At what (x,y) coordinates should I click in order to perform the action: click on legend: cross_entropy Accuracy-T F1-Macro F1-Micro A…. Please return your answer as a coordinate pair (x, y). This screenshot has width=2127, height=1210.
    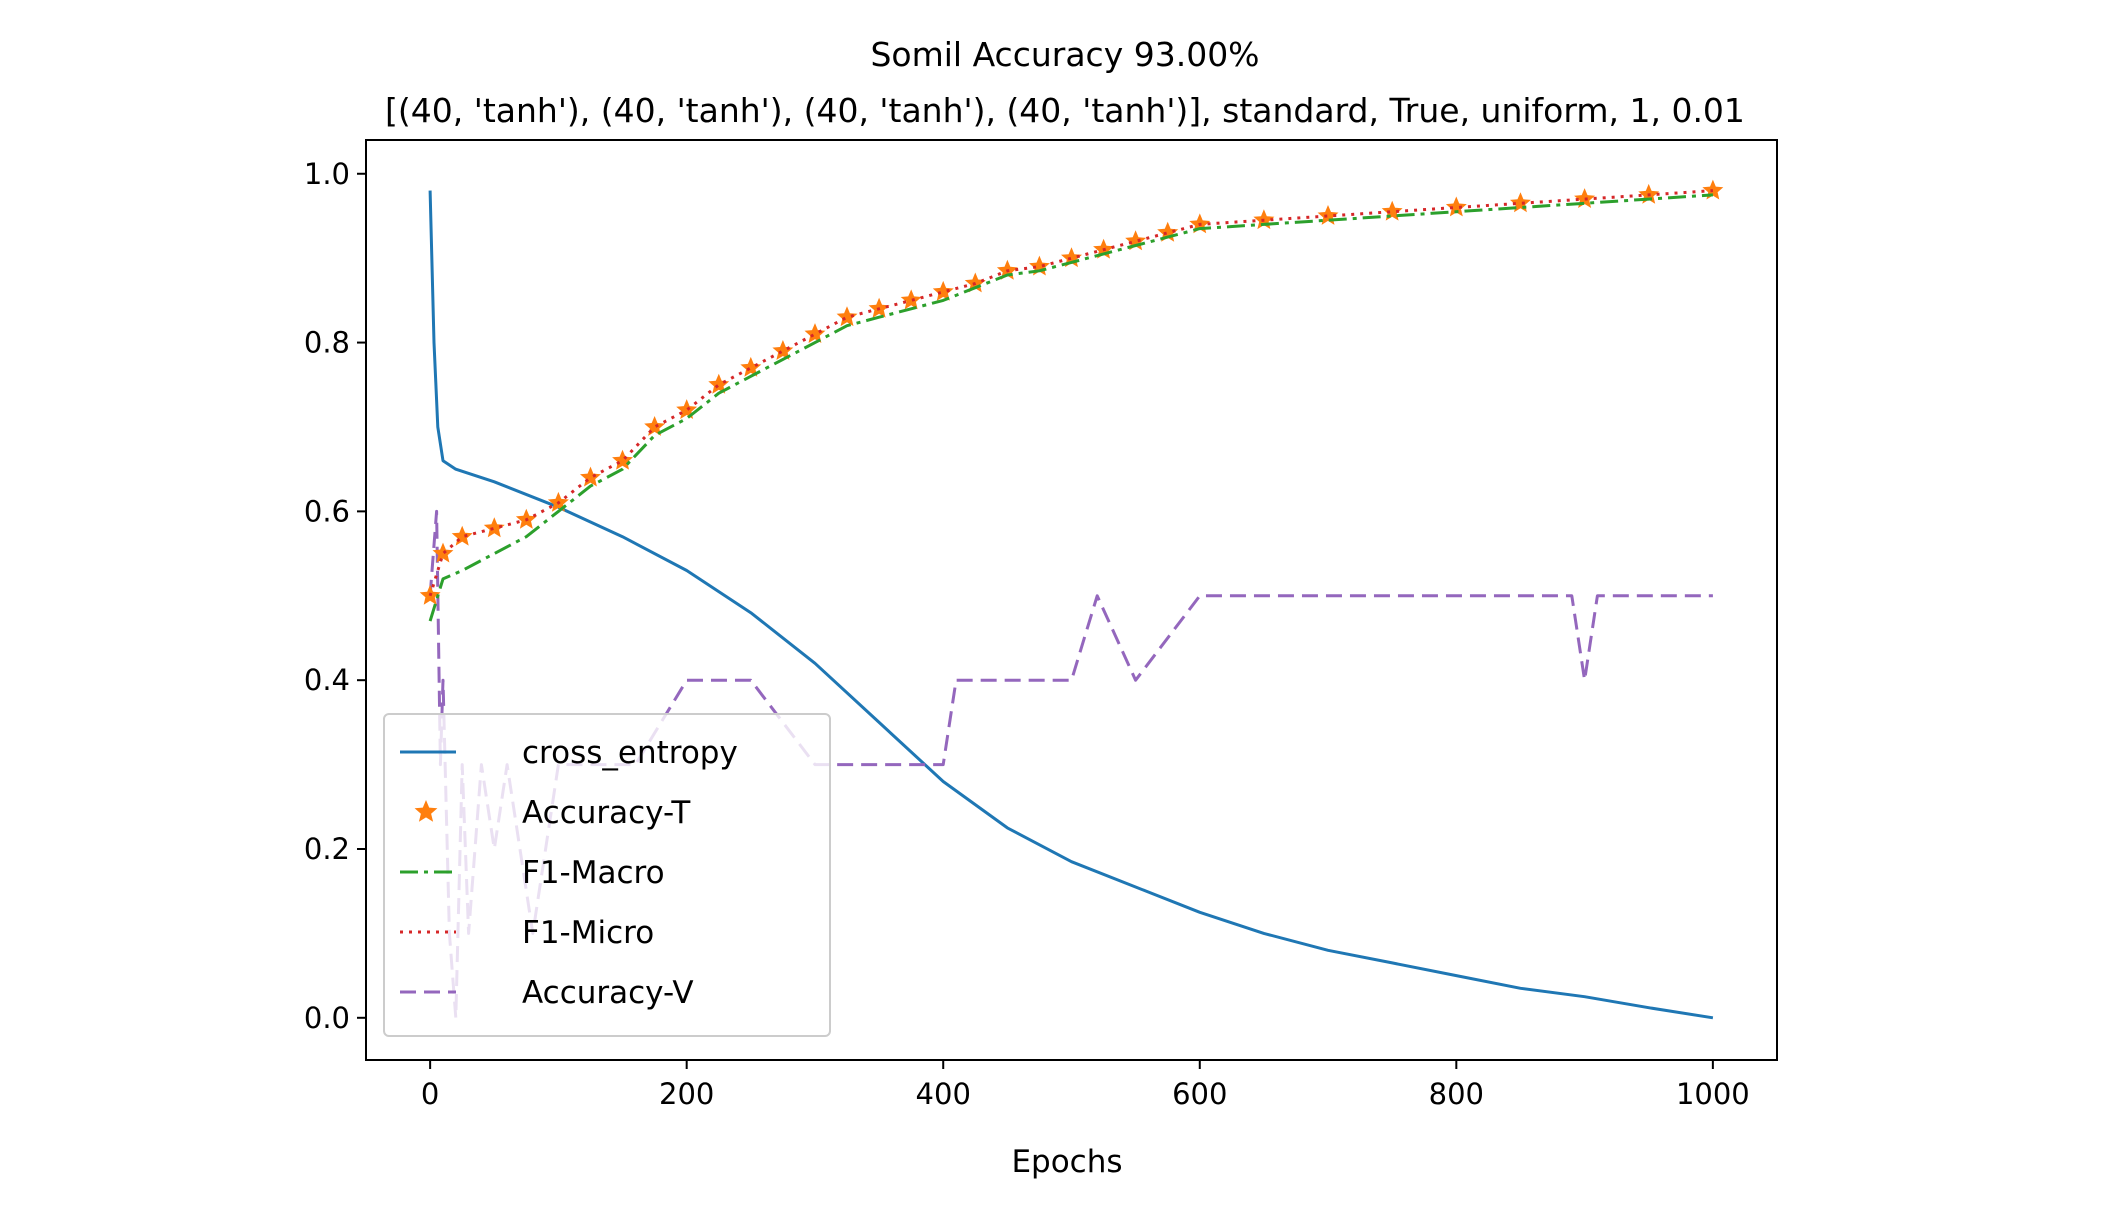
    Looking at the image, I should click on (607, 875).